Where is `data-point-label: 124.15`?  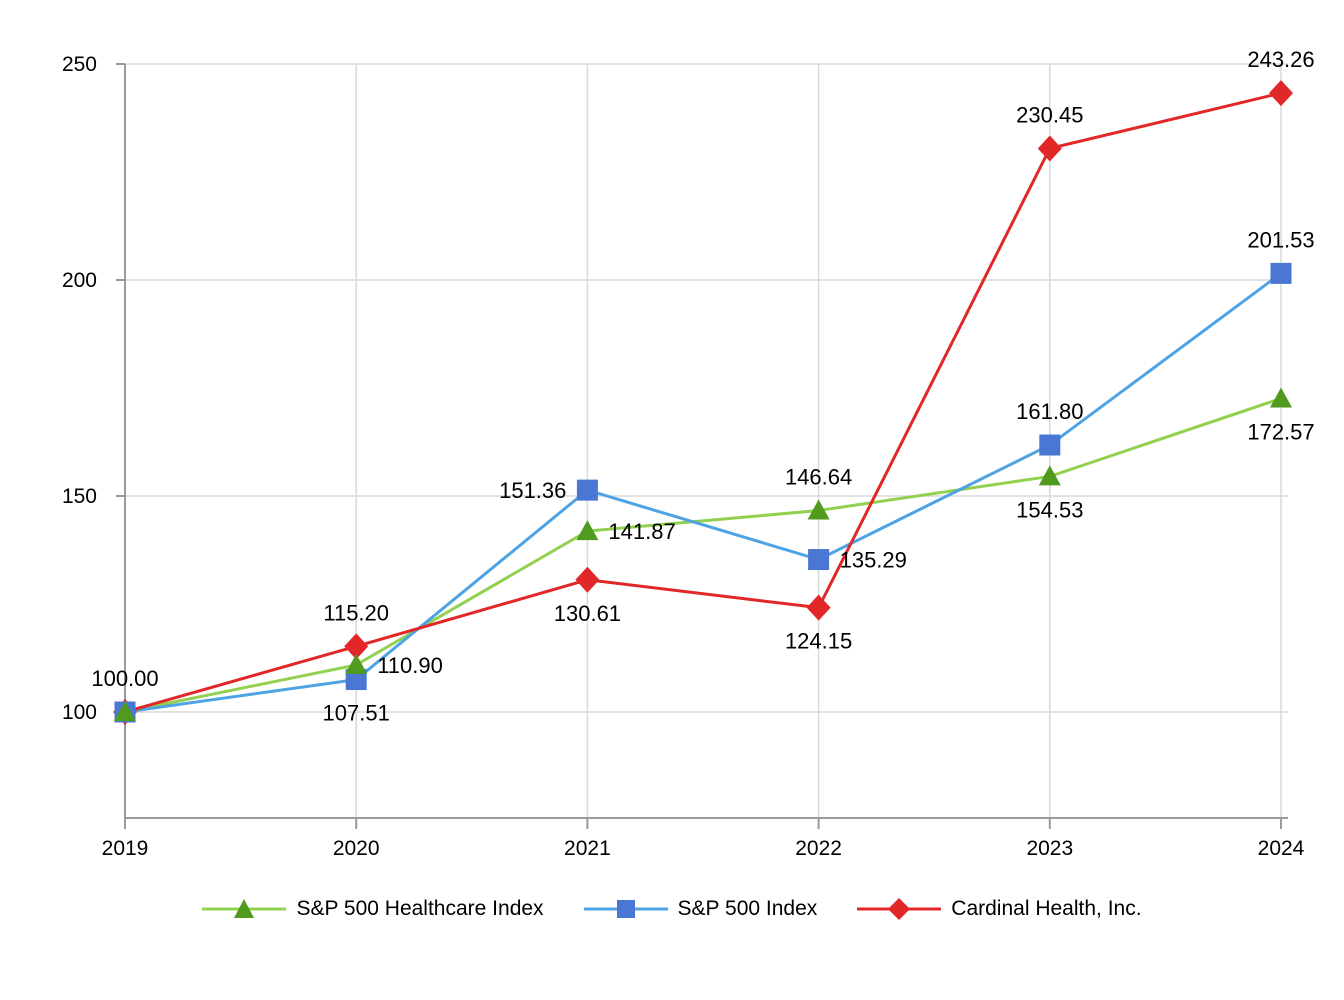 data-point-label: 124.15 is located at coordinates (818, 641).